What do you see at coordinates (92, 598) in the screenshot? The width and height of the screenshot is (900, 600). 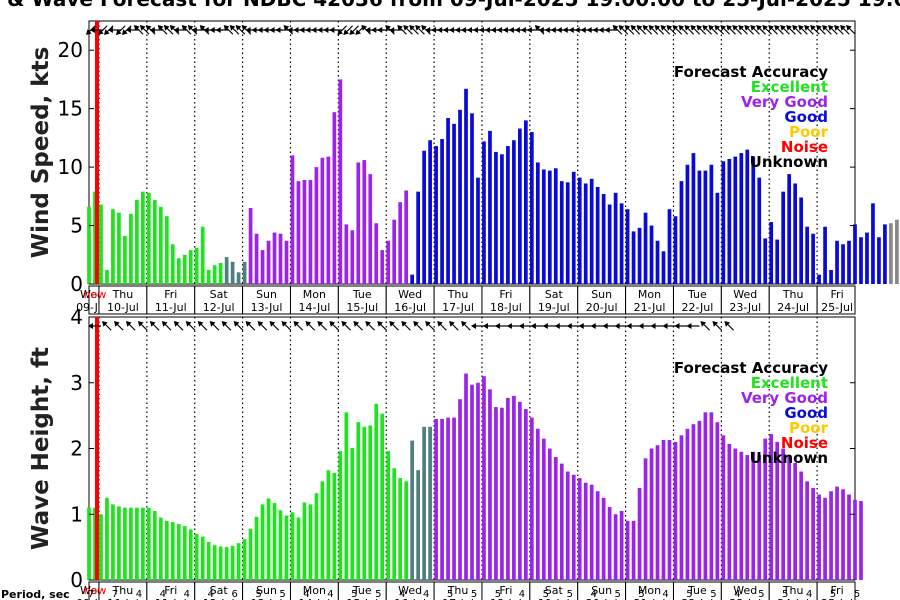 I see `day-label-date: 09-Jul` at bounding box center [92, 598].